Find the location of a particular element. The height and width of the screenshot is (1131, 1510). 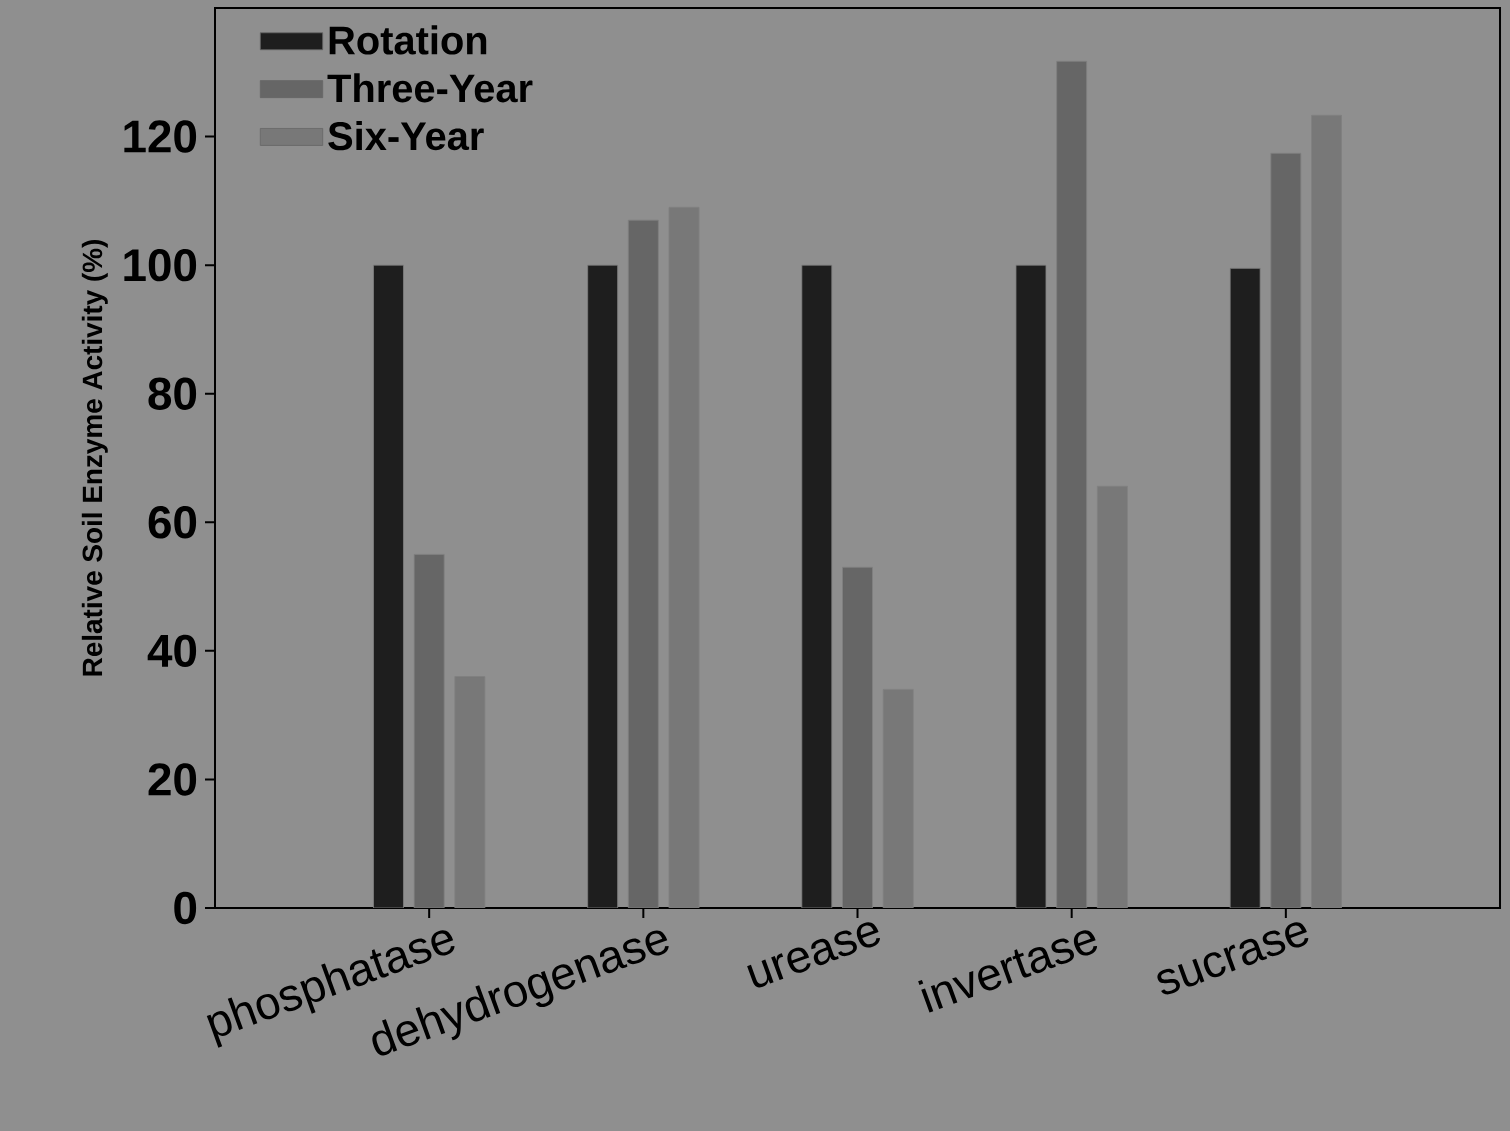

x-tick-label: urease is located at coordinates (813, 955).